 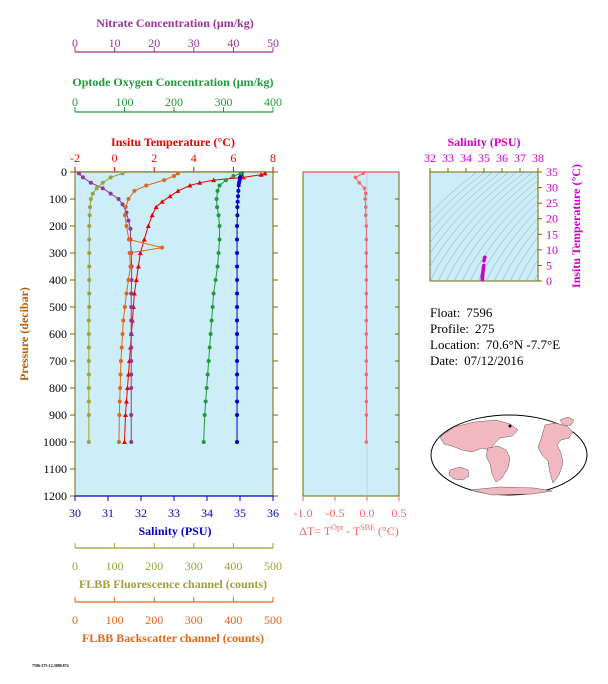 What do you see at coordinates (461, 312) in the screenshot?
I see `float-line: Float: 7596` at bounding box center [461, 312].